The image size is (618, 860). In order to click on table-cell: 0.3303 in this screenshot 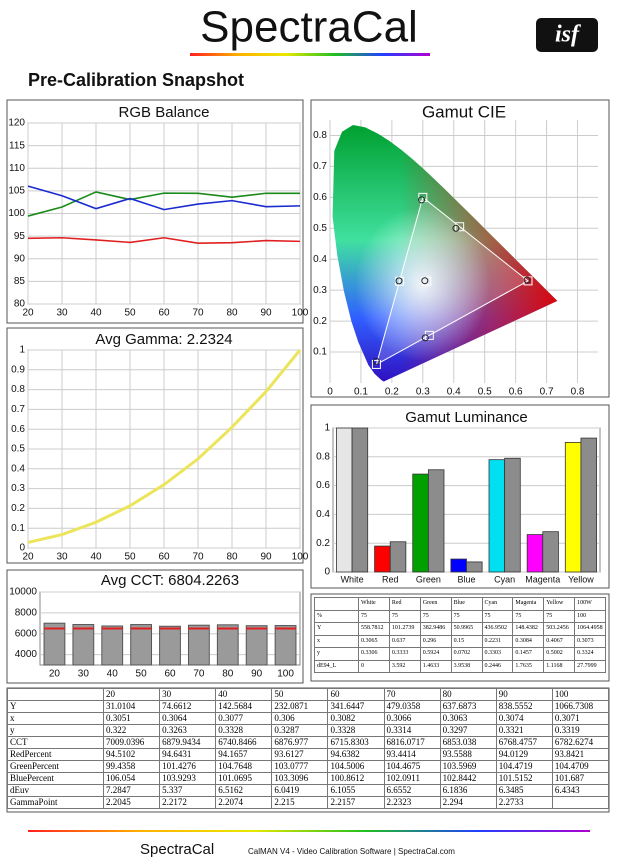, I will do `click(497, 654)`.